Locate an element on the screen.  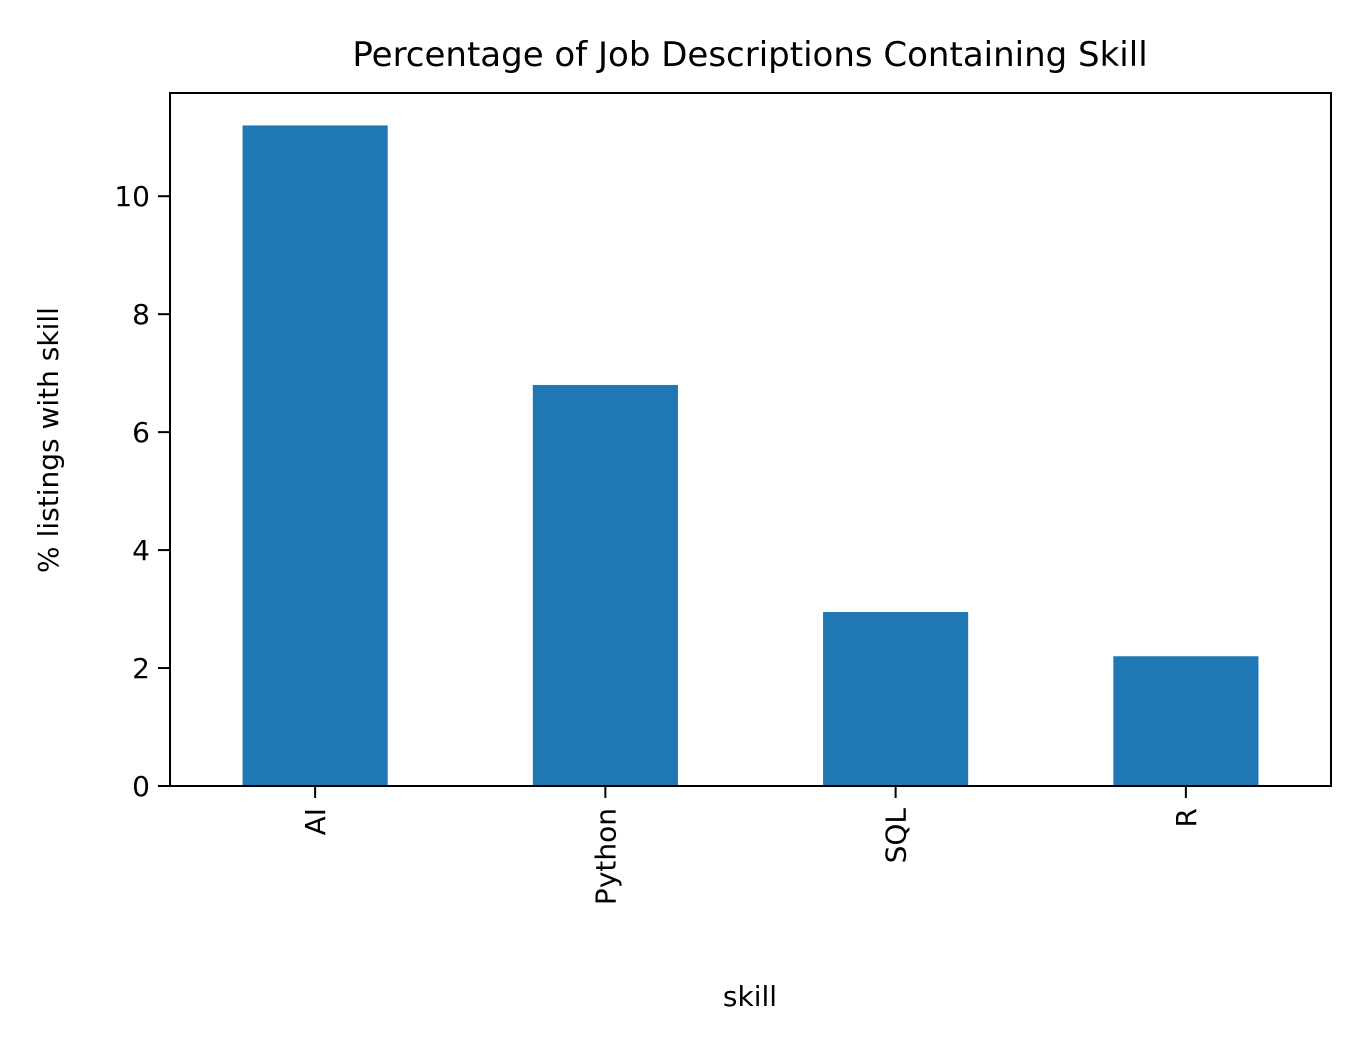
y-axis-label: % listings with skill is located at coordinates (48, 440).